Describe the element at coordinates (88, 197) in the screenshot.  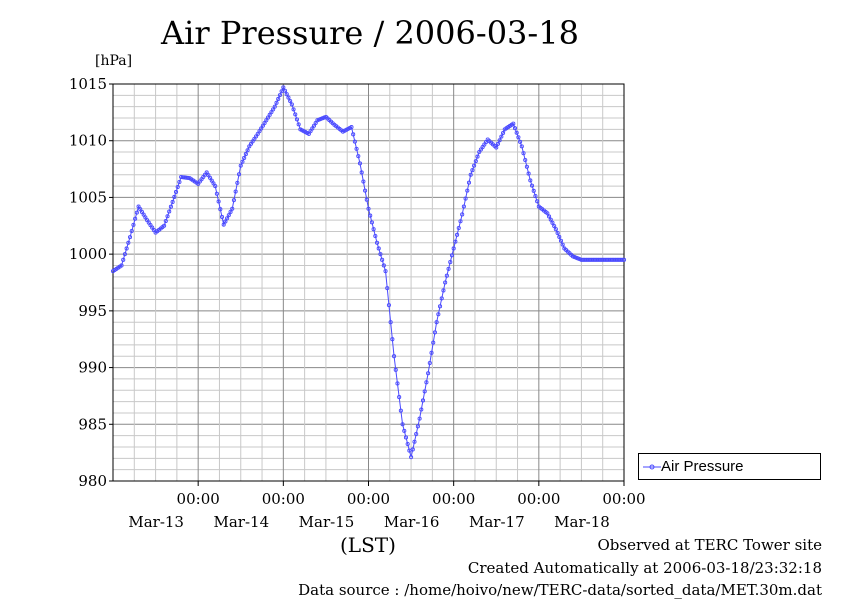
I see `y-tick-label: 1005` at that location.